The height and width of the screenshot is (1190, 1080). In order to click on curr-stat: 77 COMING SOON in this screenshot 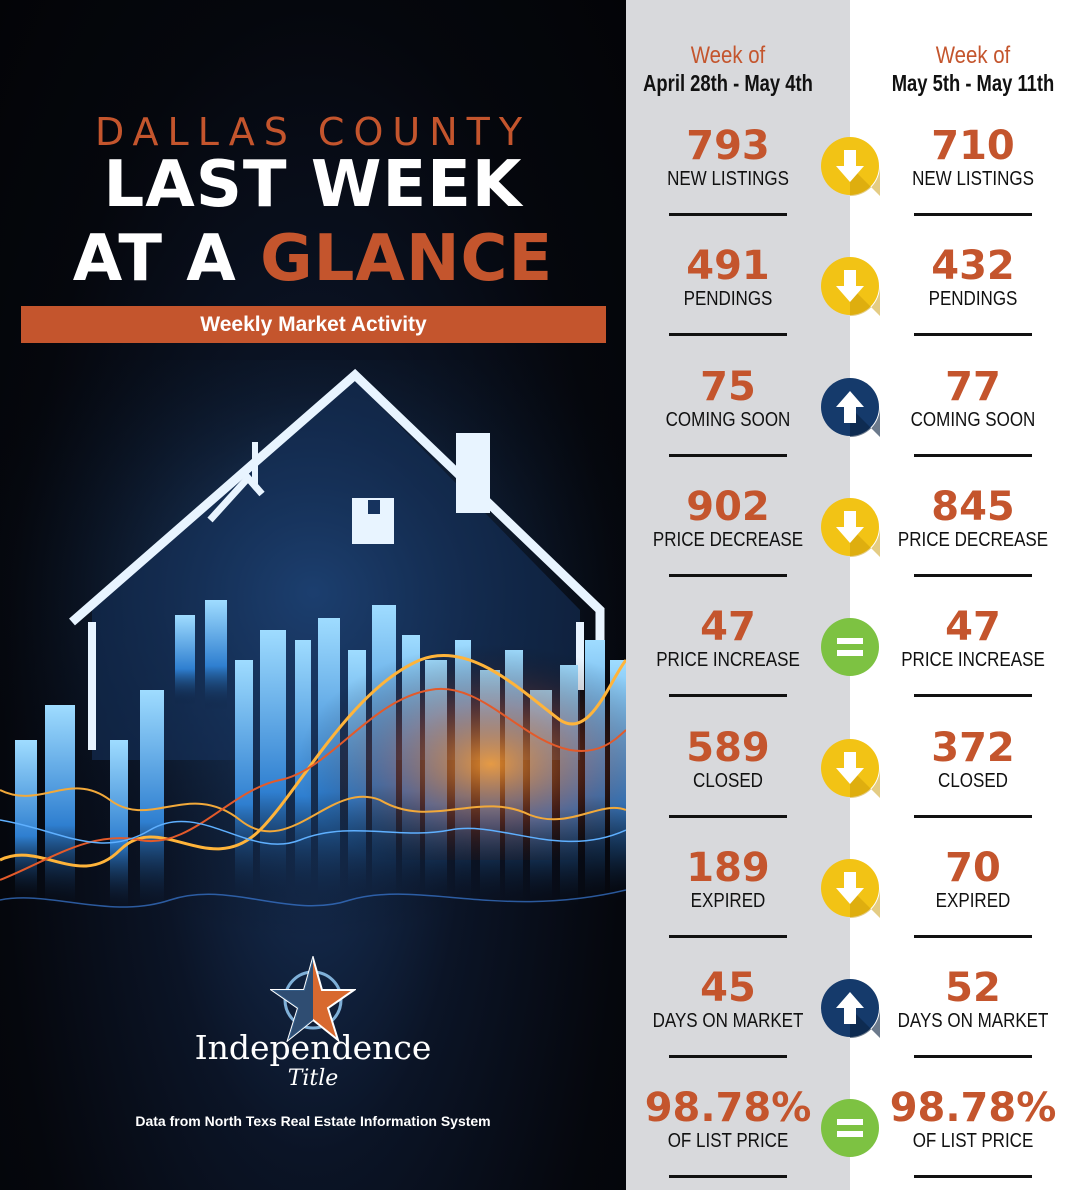, I will do `click(966, 398)`.